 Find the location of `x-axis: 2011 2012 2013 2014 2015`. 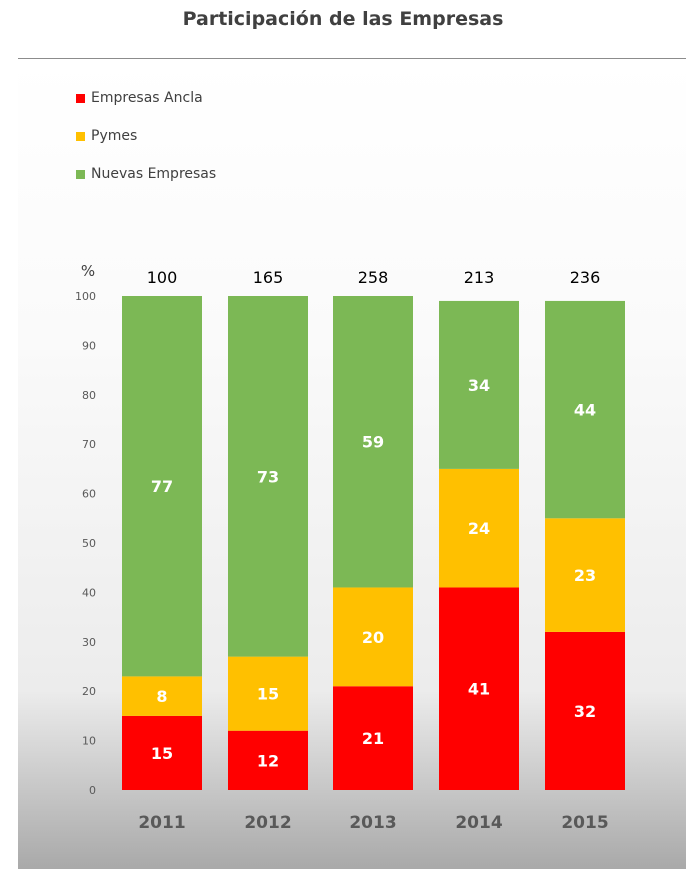

x-axis: 2011 2012 2013 2014 2015 is located at coordinates (373, 823).